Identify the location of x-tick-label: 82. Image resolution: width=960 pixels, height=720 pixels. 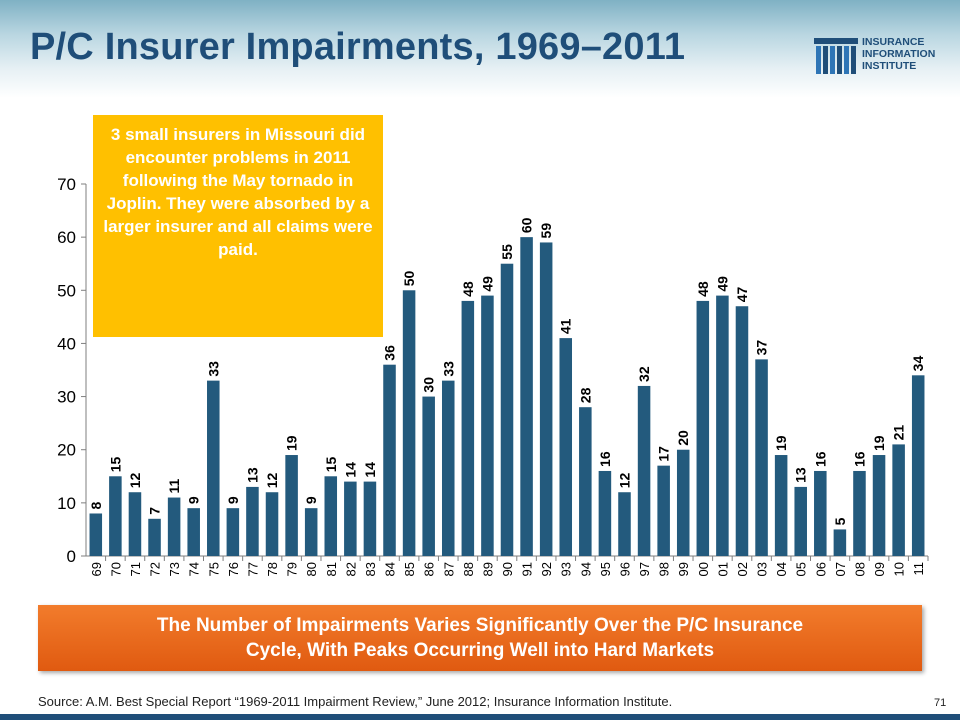
(350, 569).